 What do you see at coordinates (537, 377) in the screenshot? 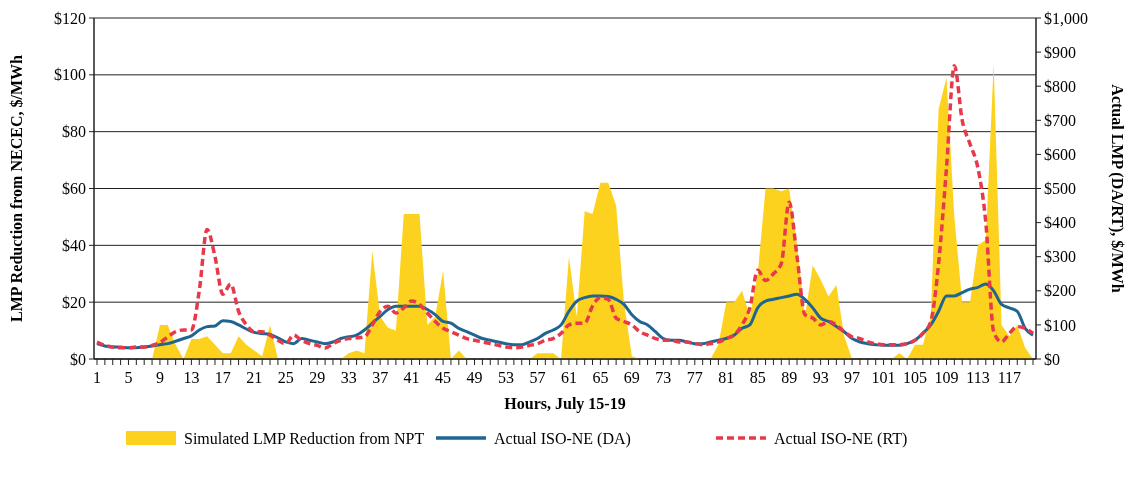
I see `x-tick-label: 57` at bounding box center [537, 377].